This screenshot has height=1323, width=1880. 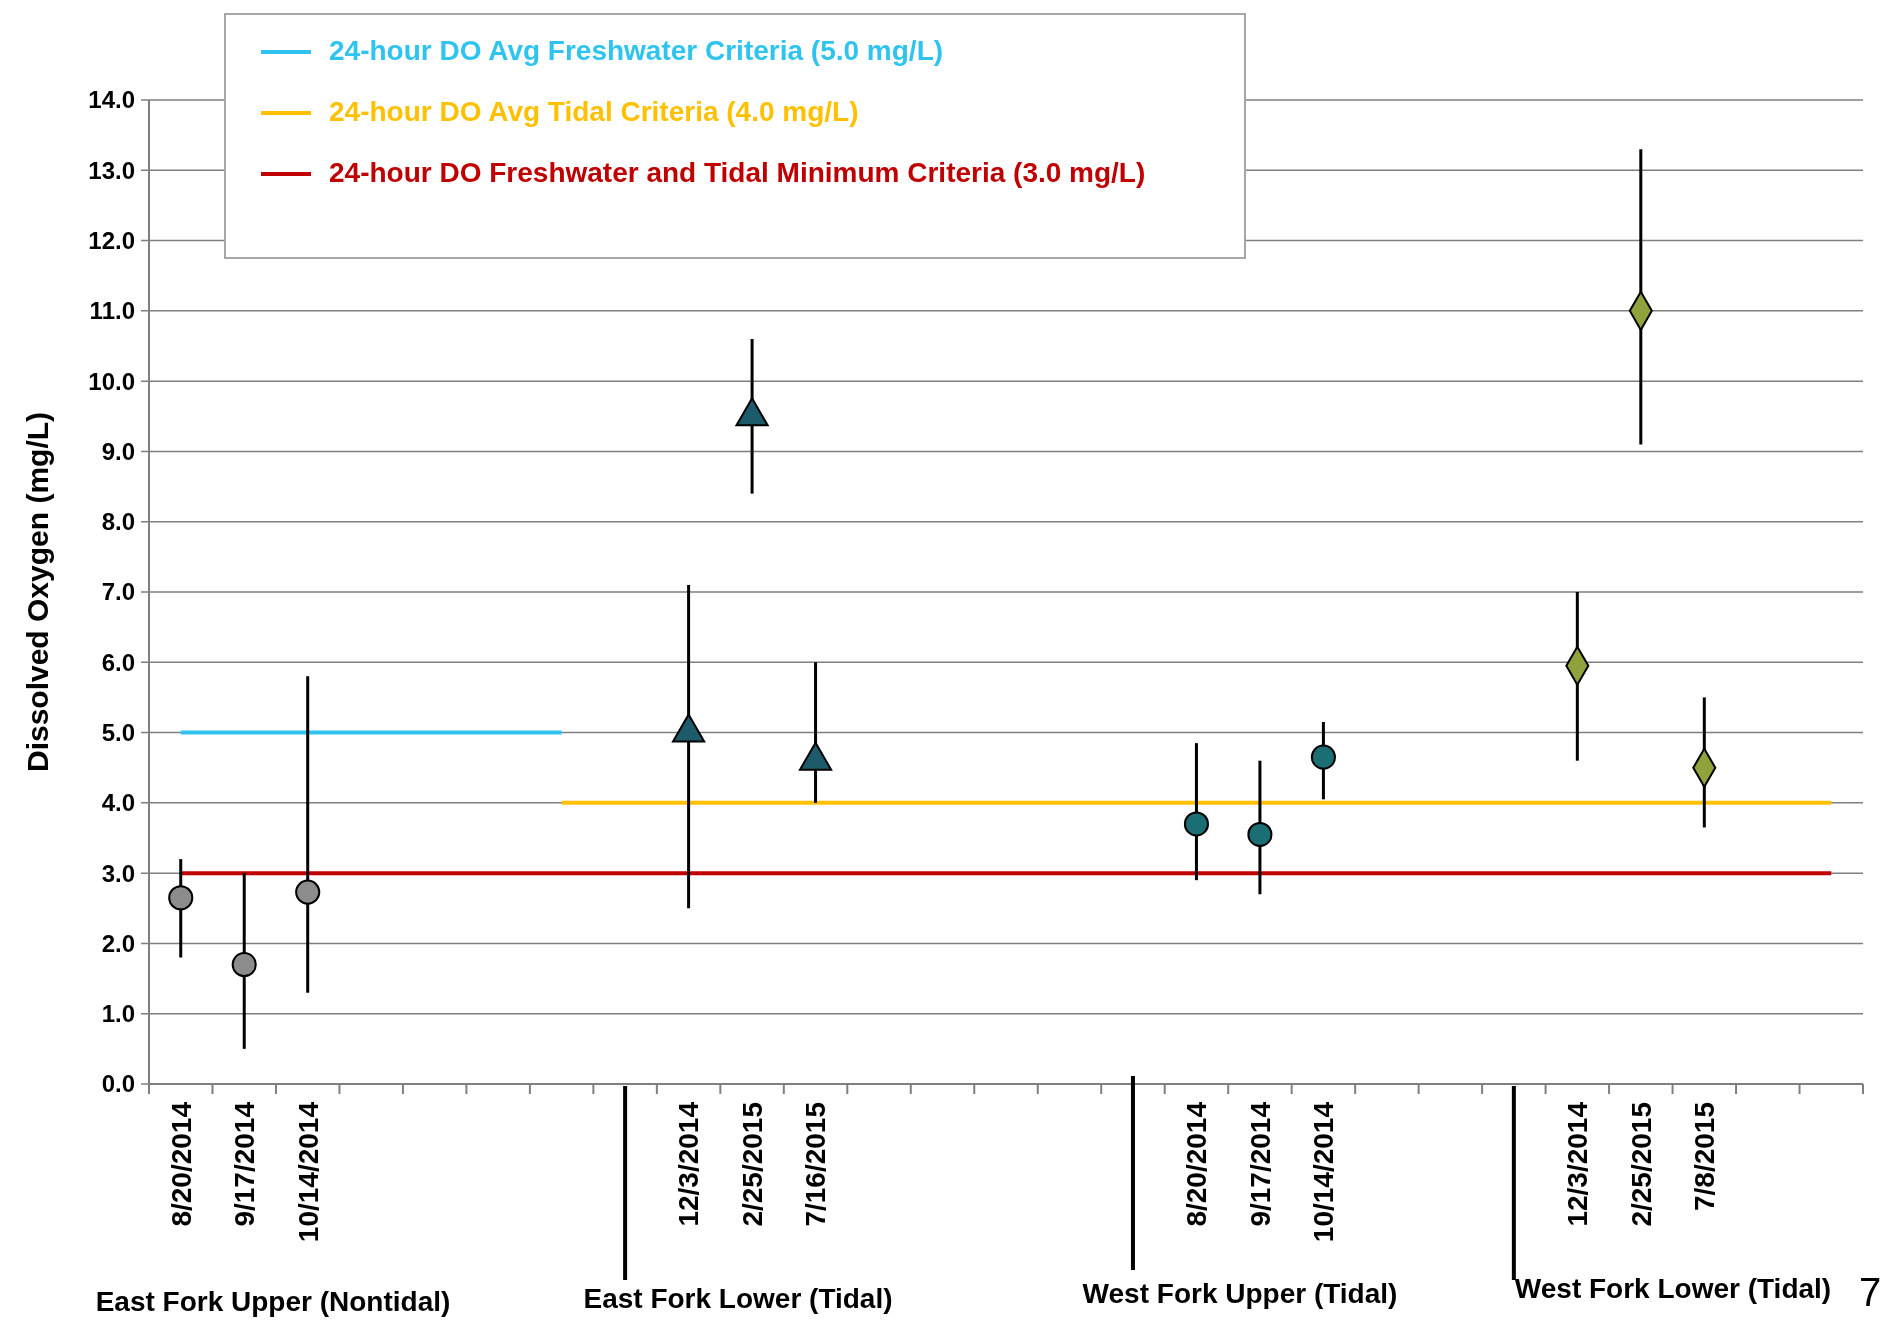 What do you see at coordinates (111, 240) in the screenshot?
I see `y-tick-label: 12.0` at bounding box center [111, 240].